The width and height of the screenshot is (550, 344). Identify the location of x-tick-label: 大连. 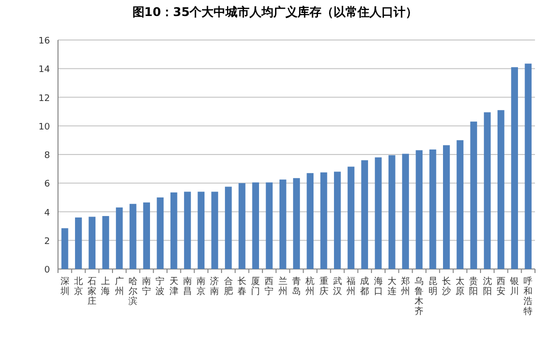
(391, 286).